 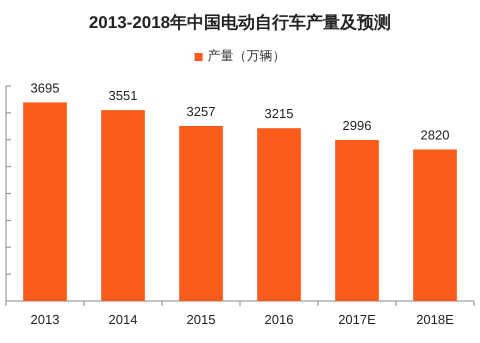 I want to click on data-label: 2996, so click(x=357, y=125).